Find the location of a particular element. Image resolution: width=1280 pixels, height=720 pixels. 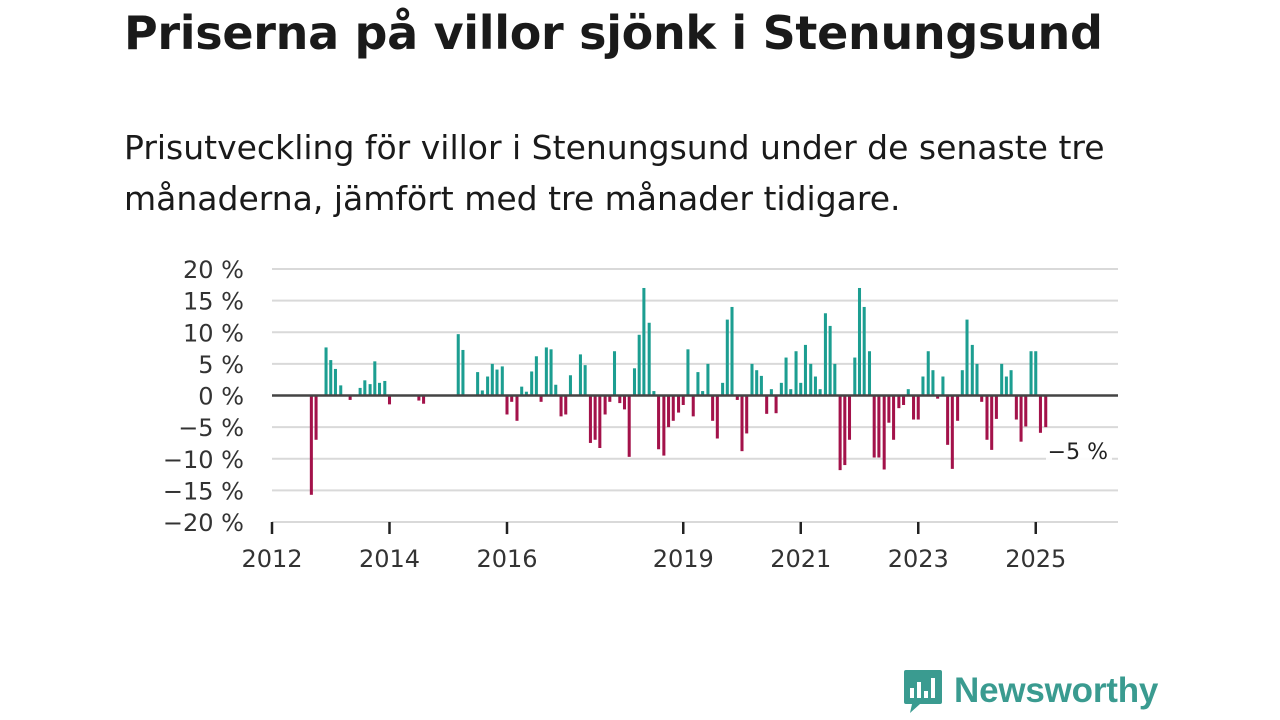

x-tick-label: 2021 is located at coordinates (800, 559).